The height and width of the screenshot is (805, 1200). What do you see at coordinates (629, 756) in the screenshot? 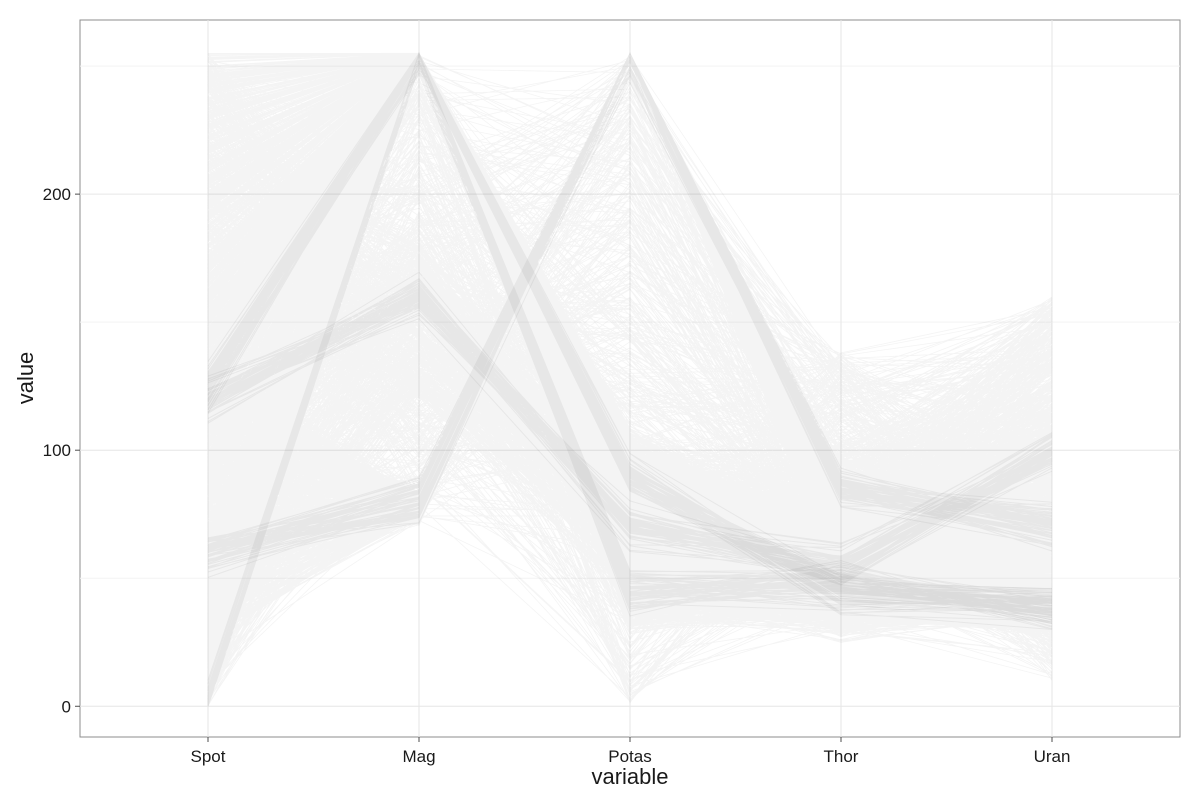
I see `x-tick-label-potas: Potas` at bounding box center [629, 756].